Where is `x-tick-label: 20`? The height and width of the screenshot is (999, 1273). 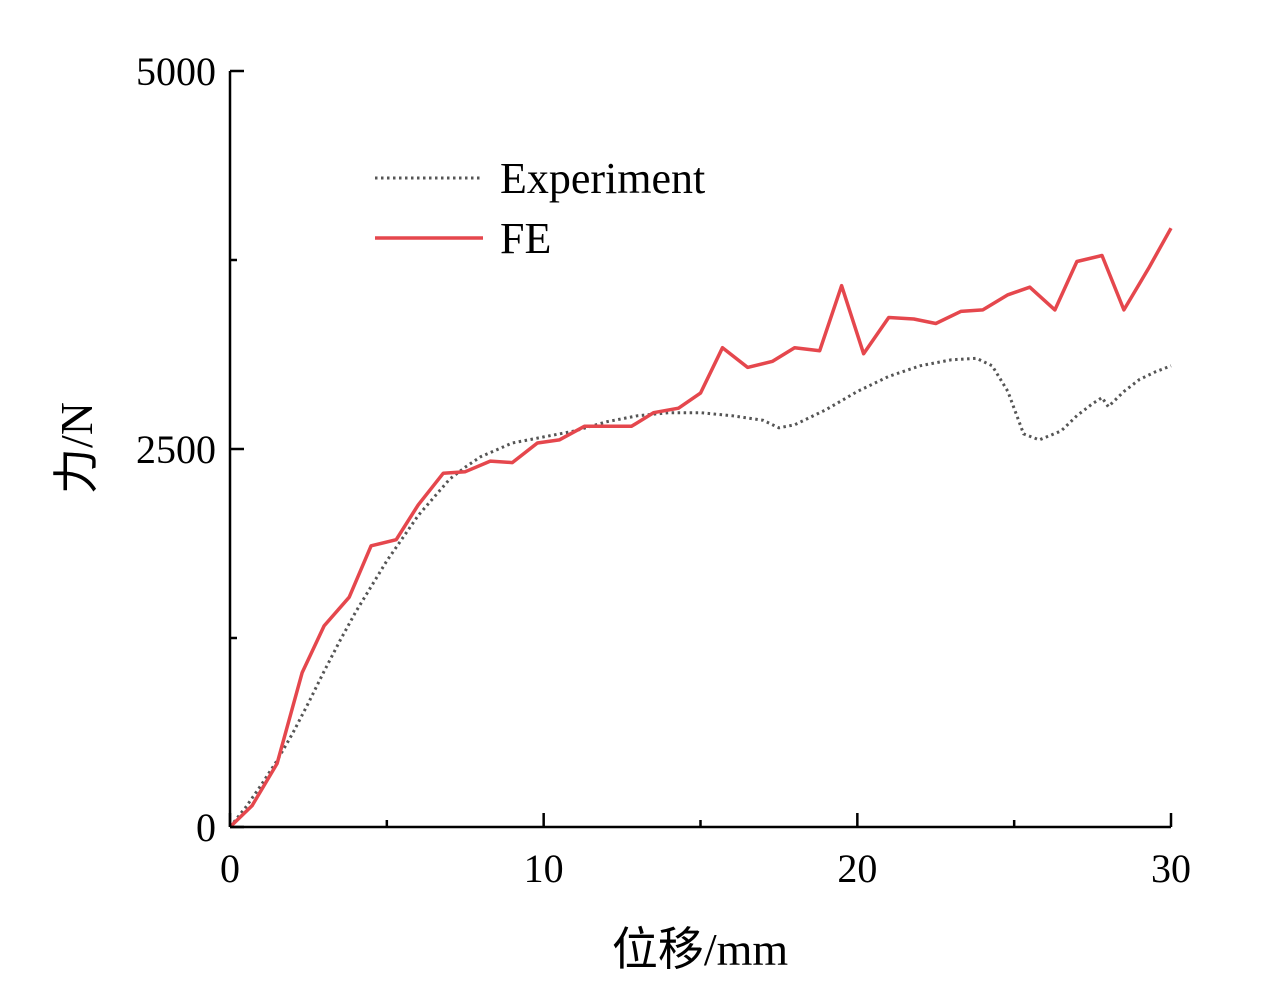 x-tick-label: 20 is located at coordinates (857, 868).